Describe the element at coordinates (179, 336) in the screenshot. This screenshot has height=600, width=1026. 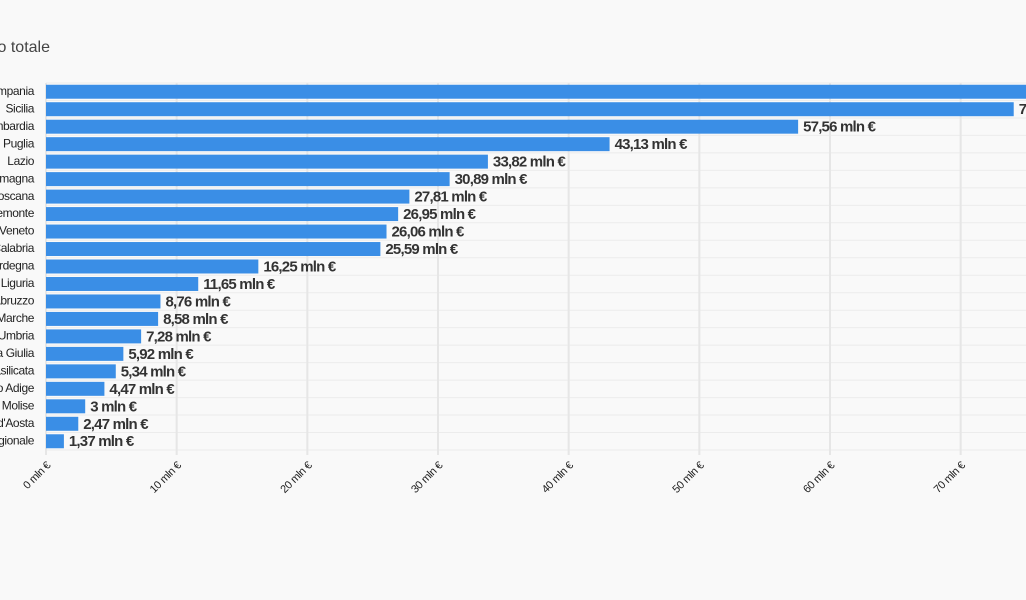
I see `data-label: 7,28 mln €` at that location.